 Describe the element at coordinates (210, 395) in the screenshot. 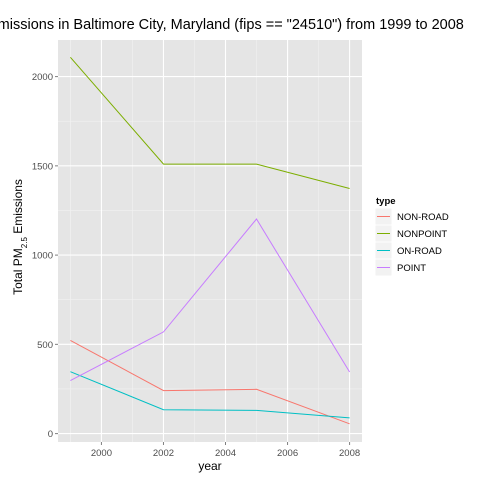

I see `series-line-on-road` at that location.